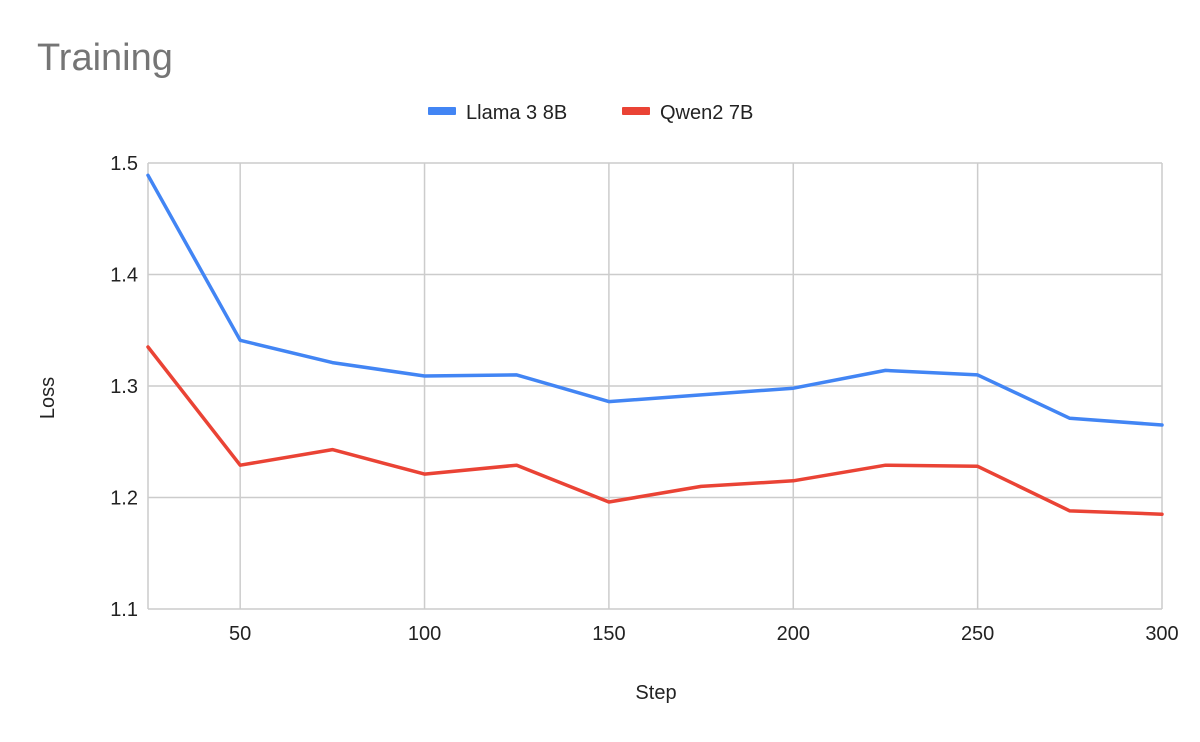 This screenshot has height=742, width=1200. Describe the element at coordinates (590, 113) in the screenshot. I see `legend: Llama 3 8B Qwen2 7B` at that location.